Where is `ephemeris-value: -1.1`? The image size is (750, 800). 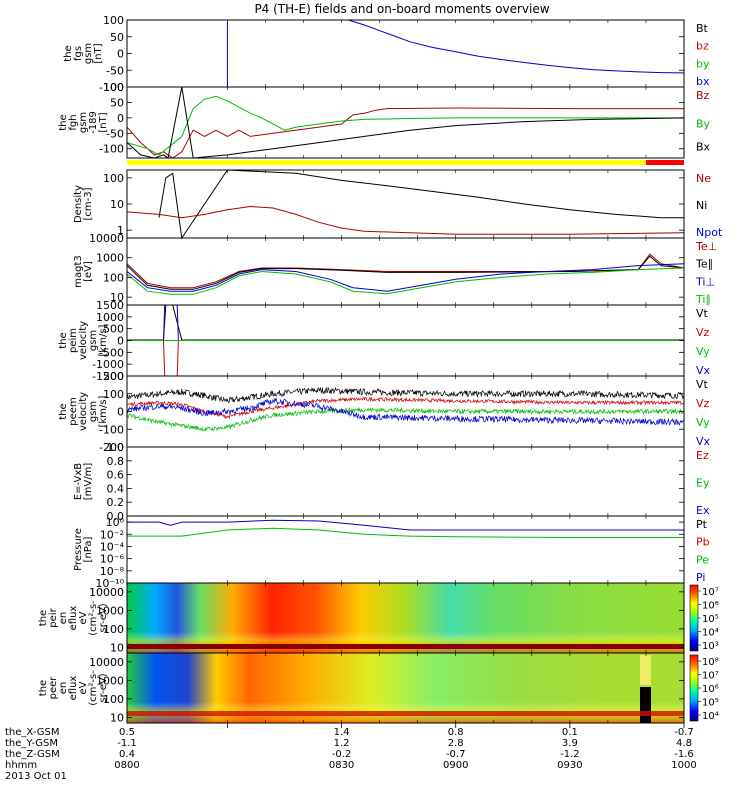
ephemeris-value: -1.1 is located at coordinates (127, 743).